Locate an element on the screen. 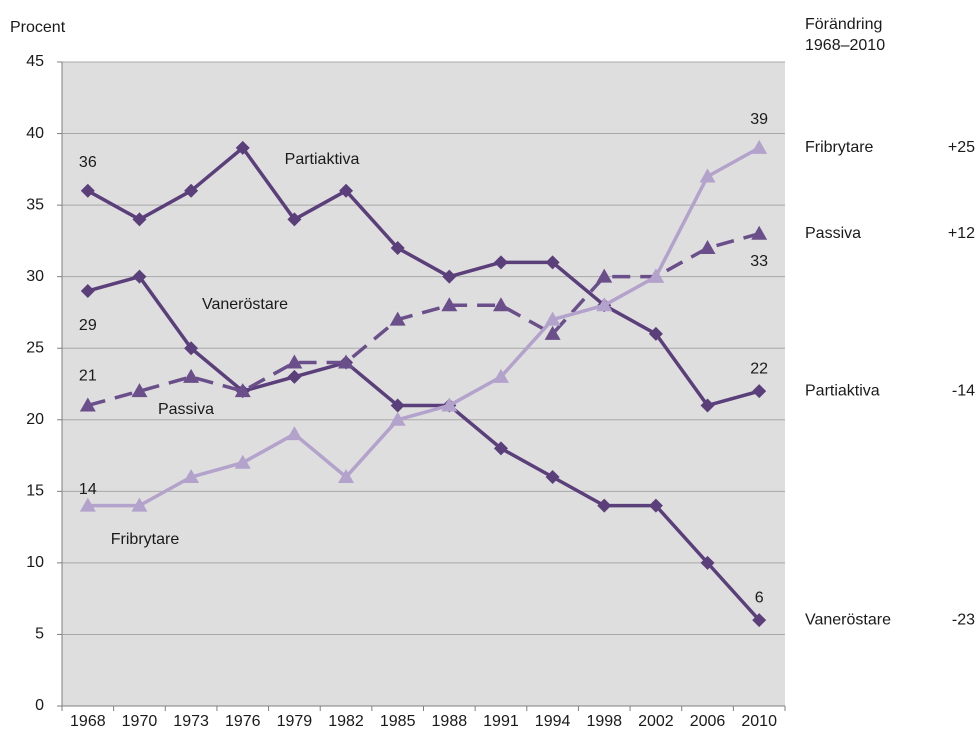 The height and width of the screenshot is (733, 977). y-tick-label: 30 is located at coordinates (35, 276).